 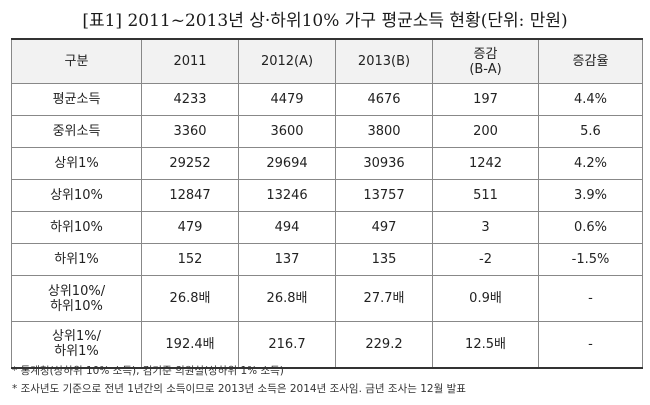 I want to click on cell-change-rate: 4.2%, so click(x=590, y=163).